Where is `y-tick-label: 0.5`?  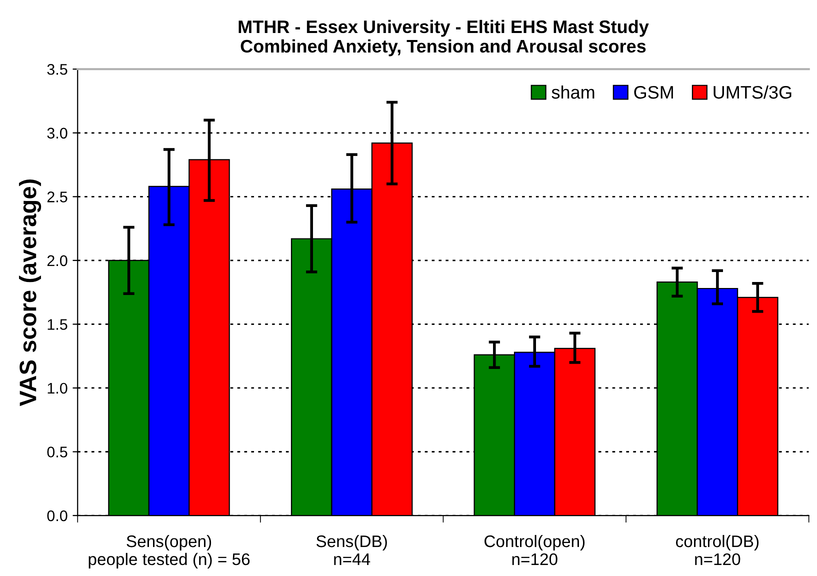
y-tick-label: 0.5 is located at coordinates (57, 452).